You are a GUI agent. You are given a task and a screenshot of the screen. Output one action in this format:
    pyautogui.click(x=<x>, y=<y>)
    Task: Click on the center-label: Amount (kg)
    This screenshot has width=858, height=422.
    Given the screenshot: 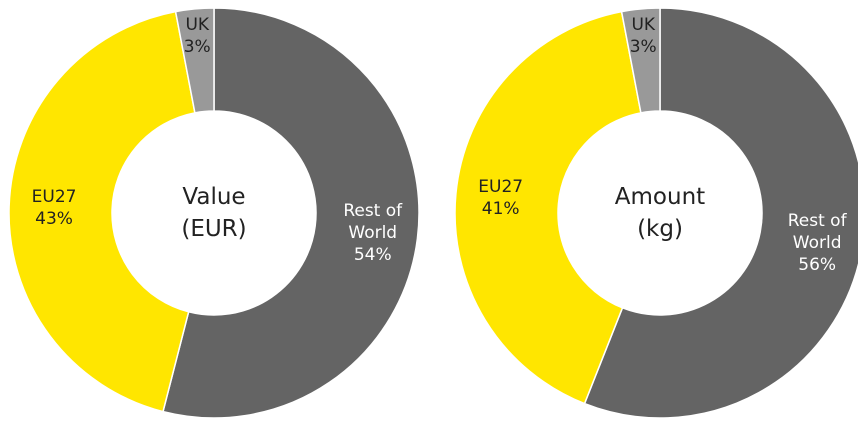 What is the action you would take?
    pyautogui.click(x=660, y=213)
    